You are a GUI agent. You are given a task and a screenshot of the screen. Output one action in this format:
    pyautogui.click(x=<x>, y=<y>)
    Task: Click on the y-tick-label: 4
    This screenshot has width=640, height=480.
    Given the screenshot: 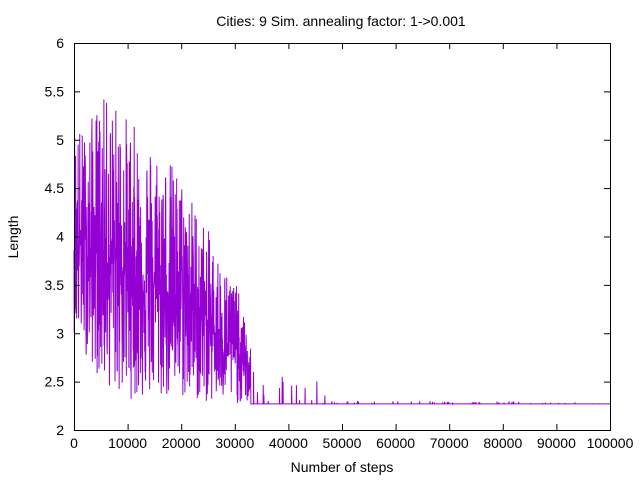 What is the action you would take?
    pyautogui.click(x=60, y=237)
    